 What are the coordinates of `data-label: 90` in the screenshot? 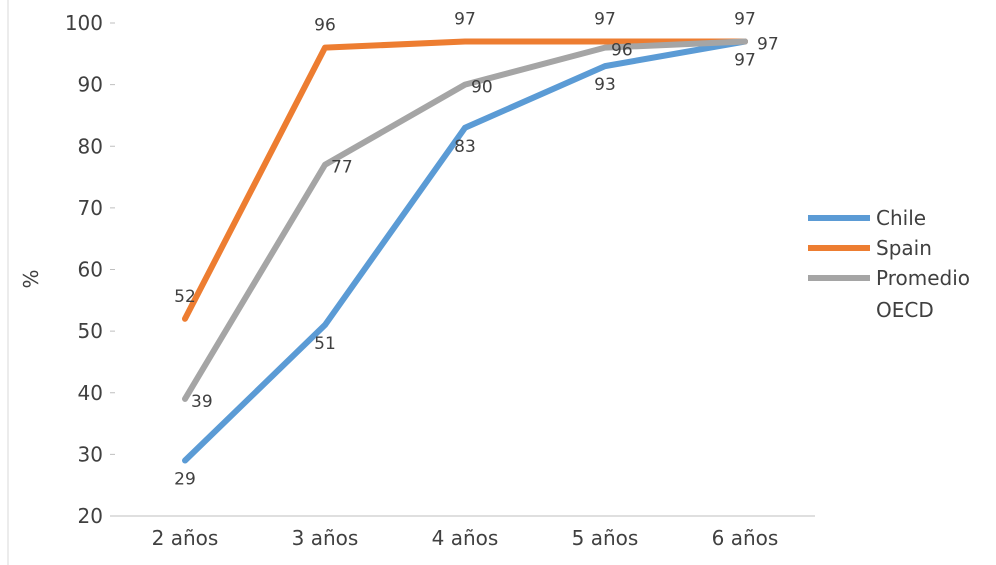 It's located at (482, 88).